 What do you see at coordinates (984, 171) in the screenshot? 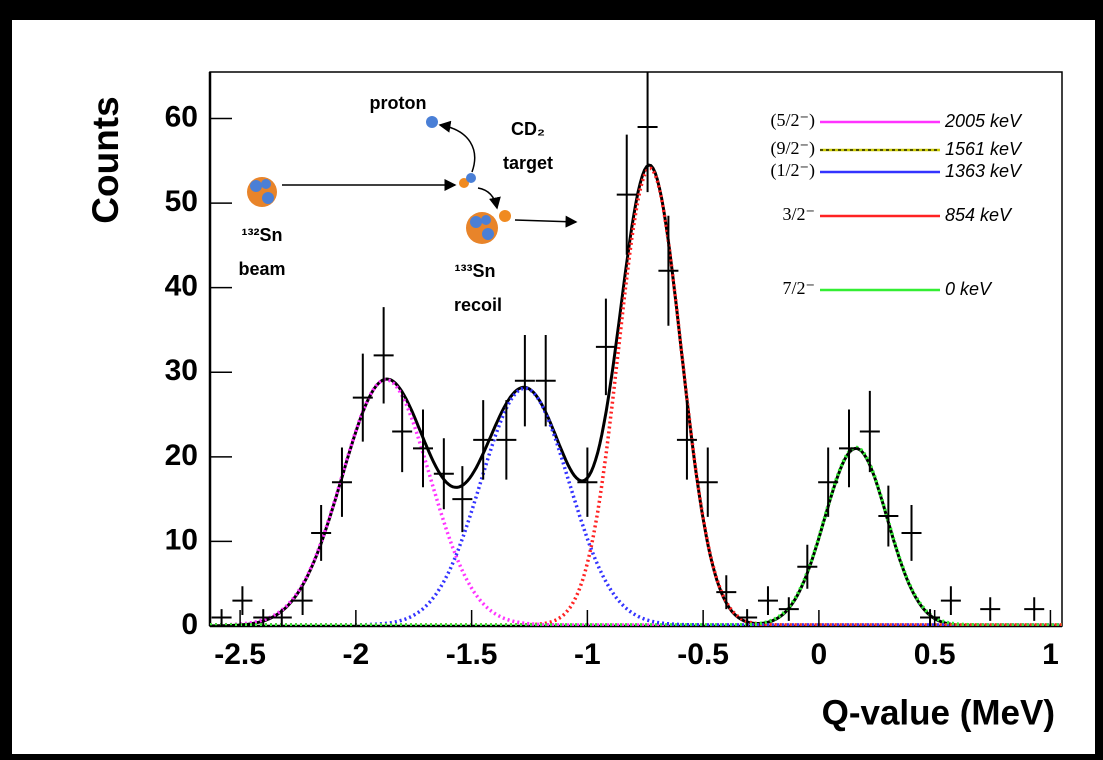
I see `legend-energy: 1363 keV` at bounding box center [984, 171].